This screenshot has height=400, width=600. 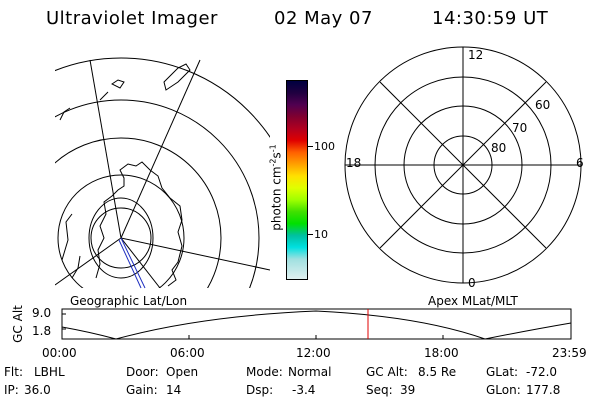 What do you see at coordinates (502, 372) in the screenshot?
I see `status-glat-key: GLat:` at bounding box center [502, 372].